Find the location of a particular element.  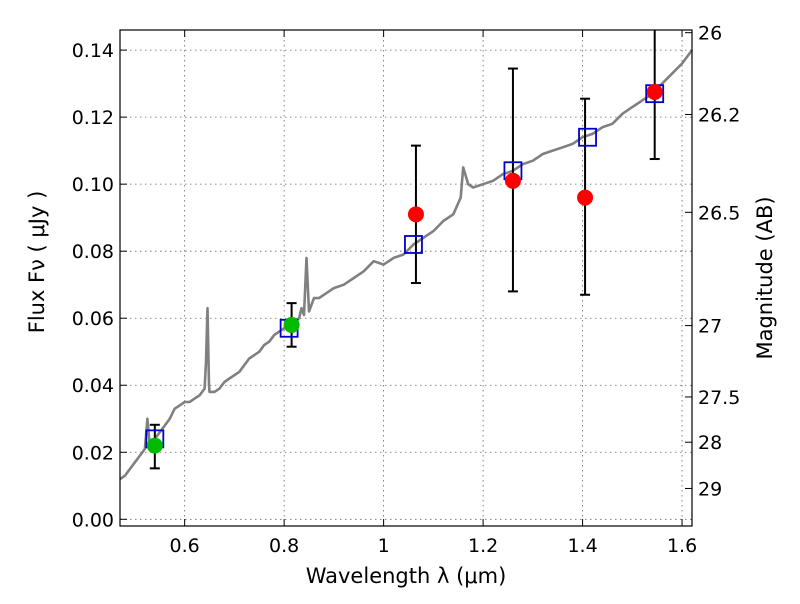

x-tick-label: 1 is located at coordinates (384, 546).